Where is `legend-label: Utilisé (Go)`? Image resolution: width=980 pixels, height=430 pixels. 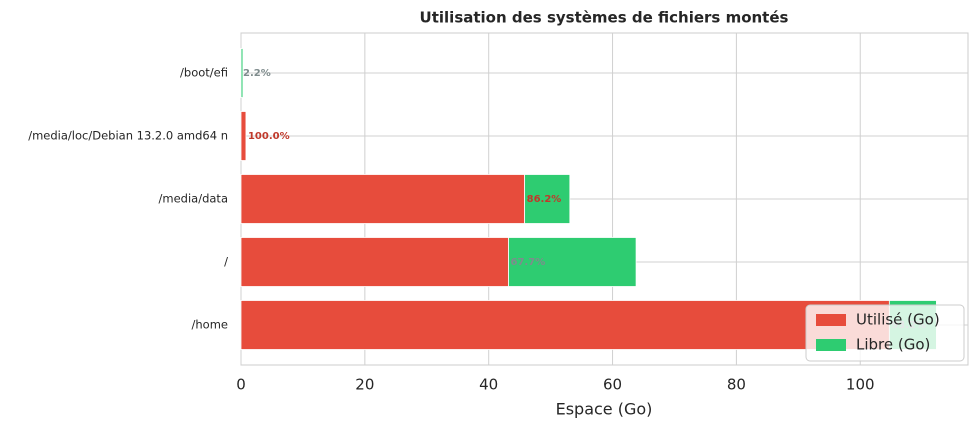 legend-label: Utilisé (Go) is located at coordinates (898, 320).